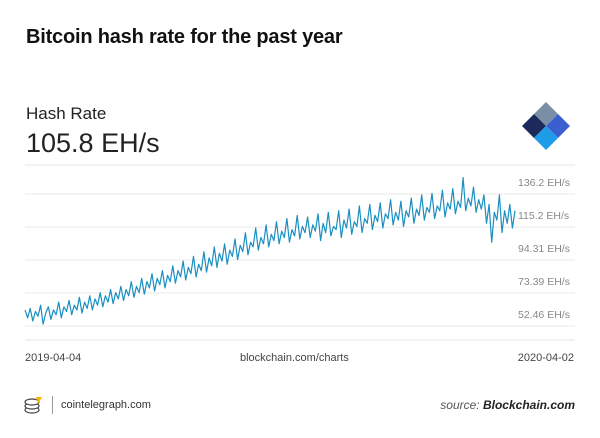 The height and width of the screenshot is (438, 600). I want to click on y-tick-label: 73.39 EH/s, so click(544, 282).